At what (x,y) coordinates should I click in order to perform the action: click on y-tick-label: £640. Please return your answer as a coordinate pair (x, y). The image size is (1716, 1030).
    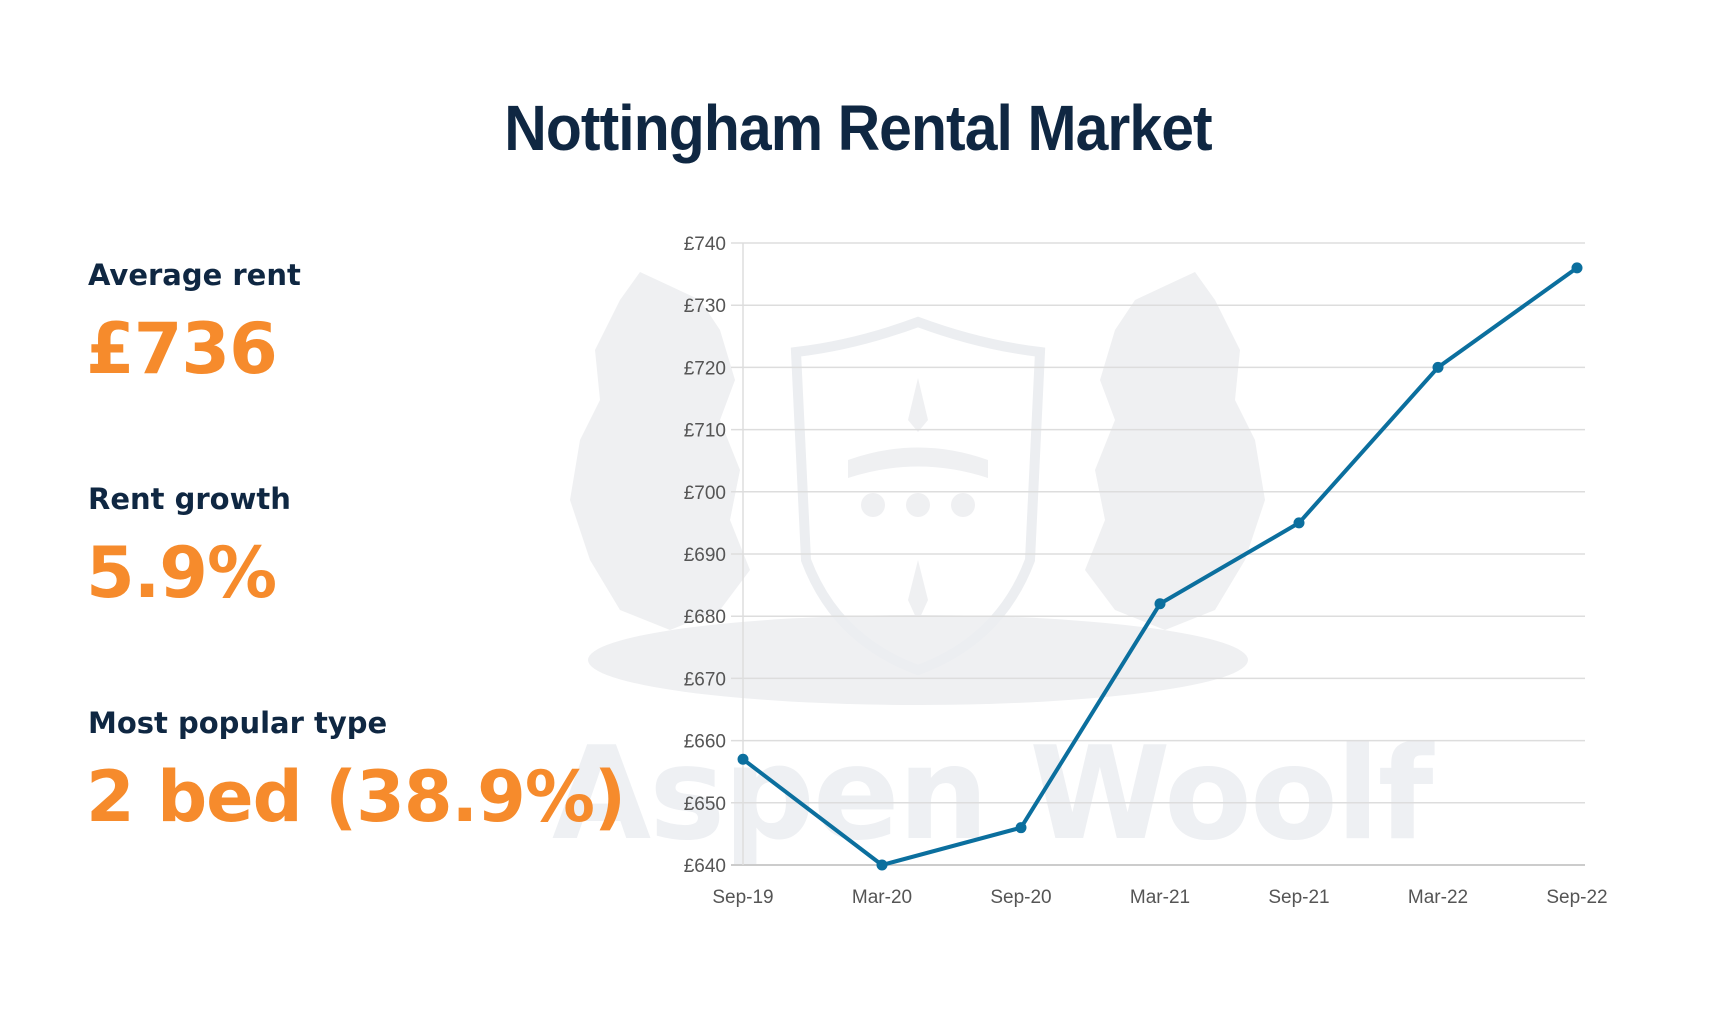
    Looking at the image, I should click on (705, 866).